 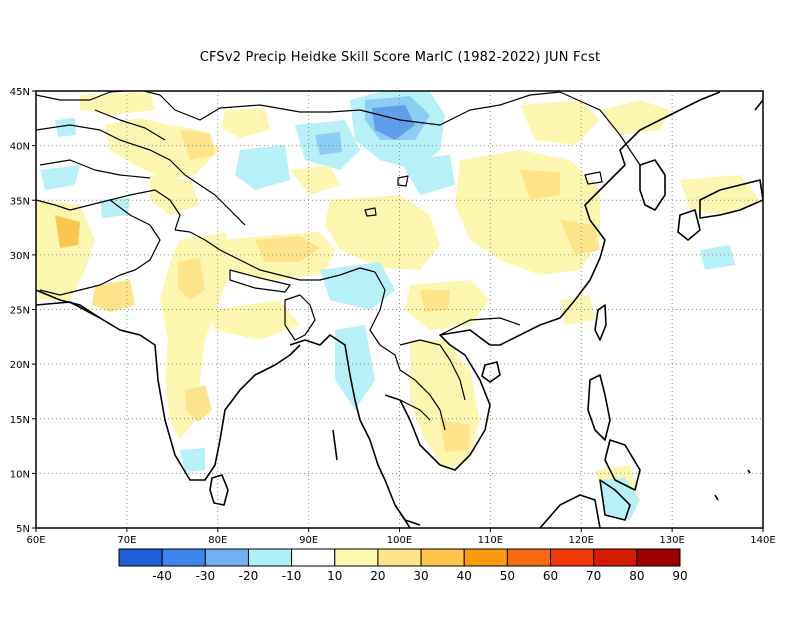 I want to click on lat-tick-label: 25N, so click(x=20, y=311).